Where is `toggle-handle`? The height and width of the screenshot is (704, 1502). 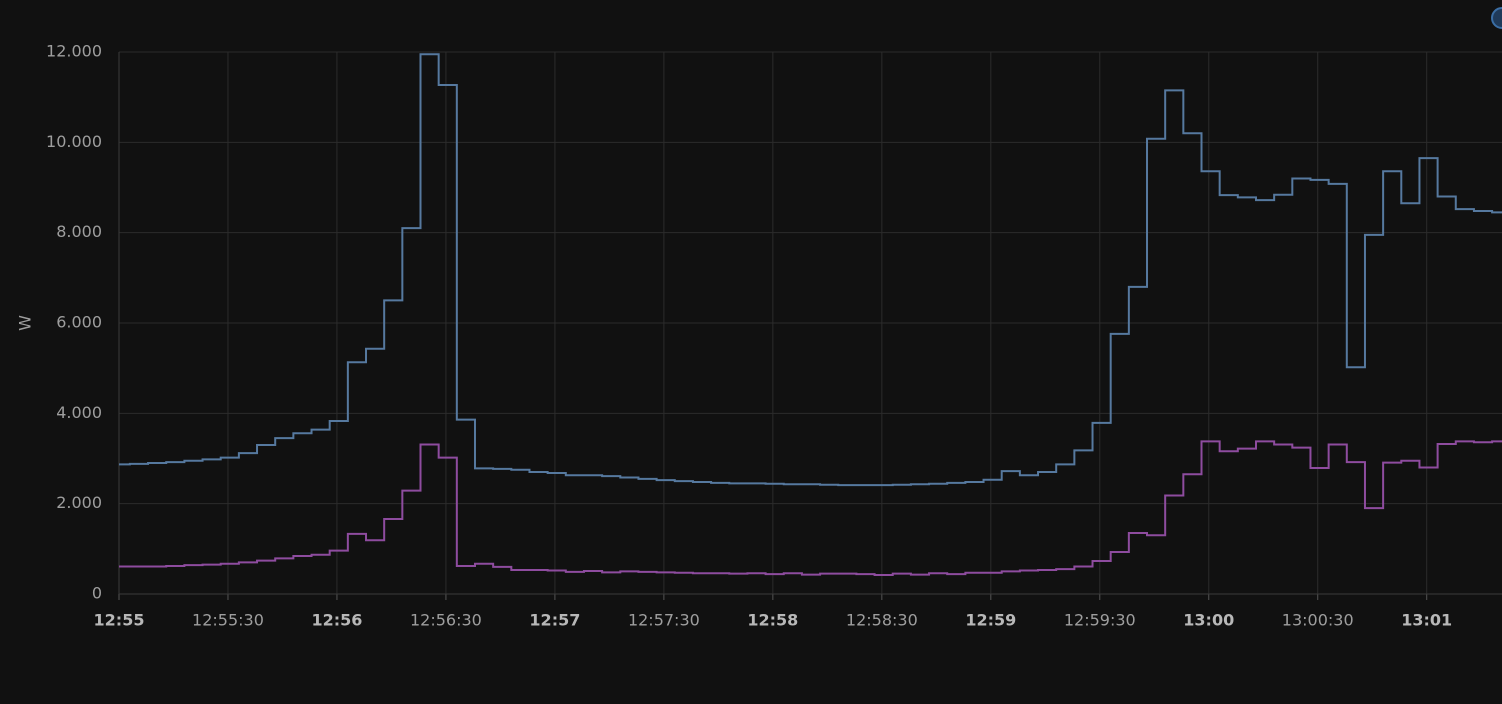
toggle-handle is located at coordinates (1496, 18).